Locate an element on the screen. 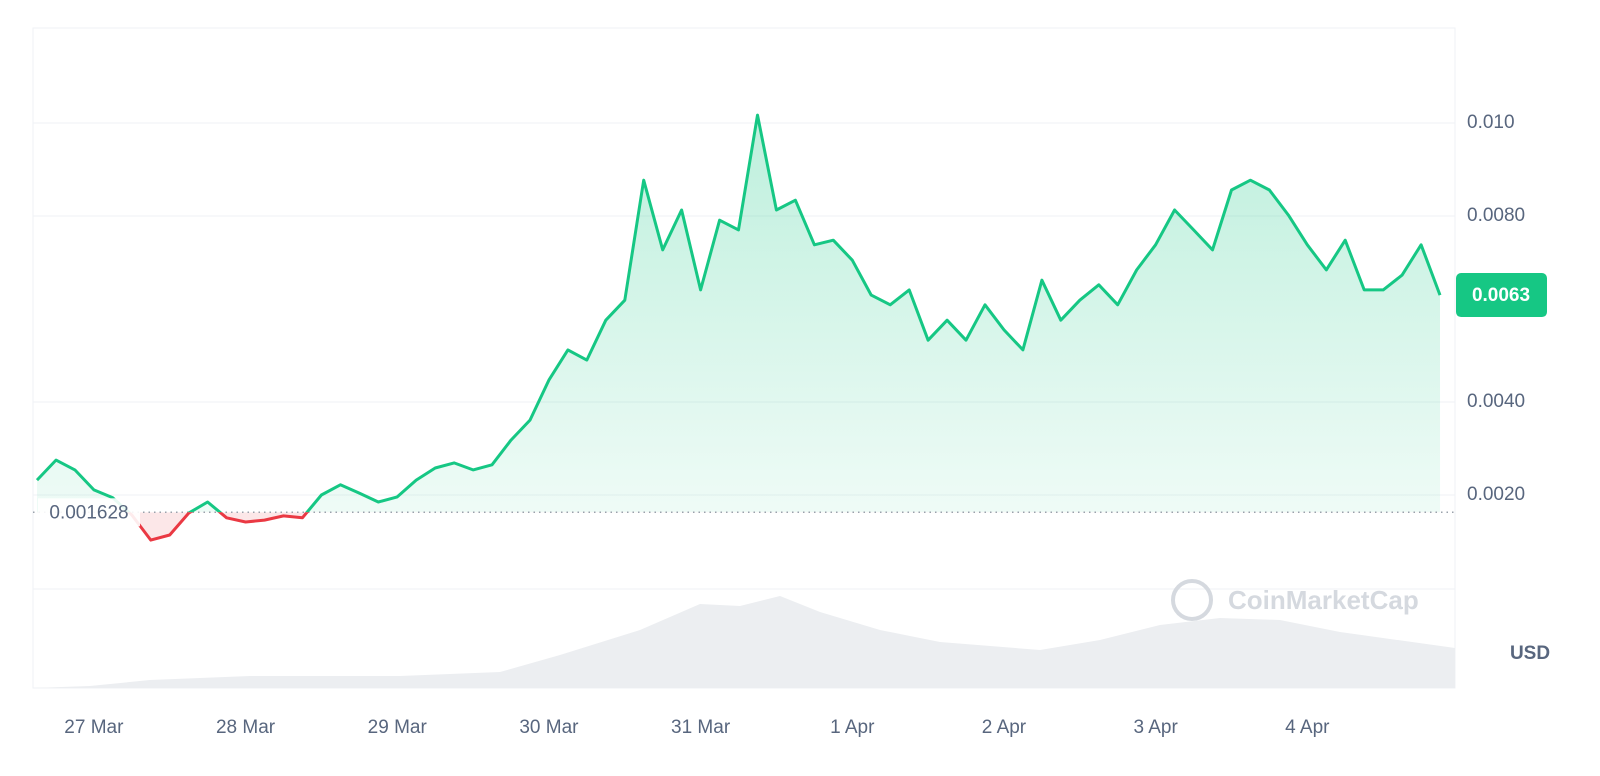  last-price-label: 0.0063 is located at coordinates (1501, 295).